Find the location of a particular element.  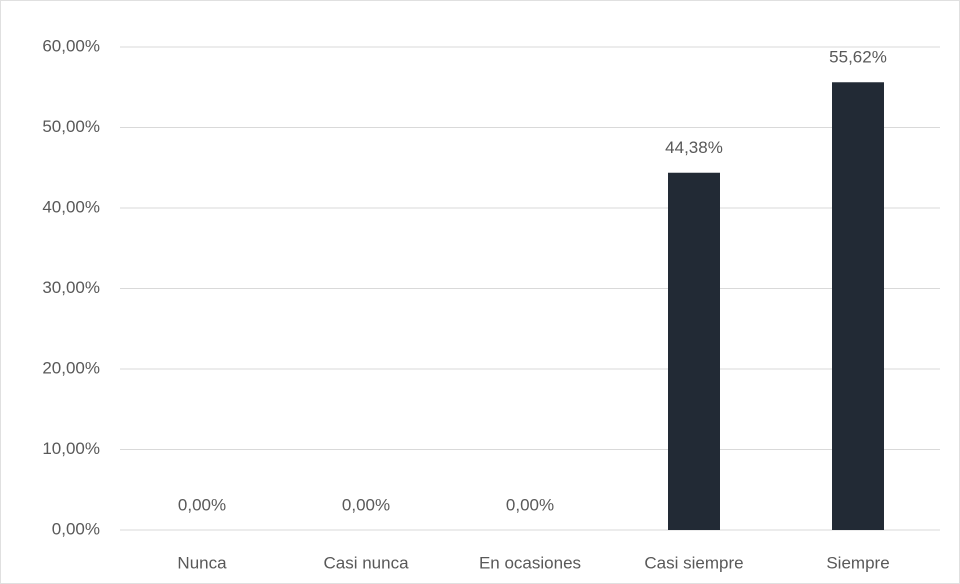

y-tick-label: 50,00% is located at coordinates (71, 126).